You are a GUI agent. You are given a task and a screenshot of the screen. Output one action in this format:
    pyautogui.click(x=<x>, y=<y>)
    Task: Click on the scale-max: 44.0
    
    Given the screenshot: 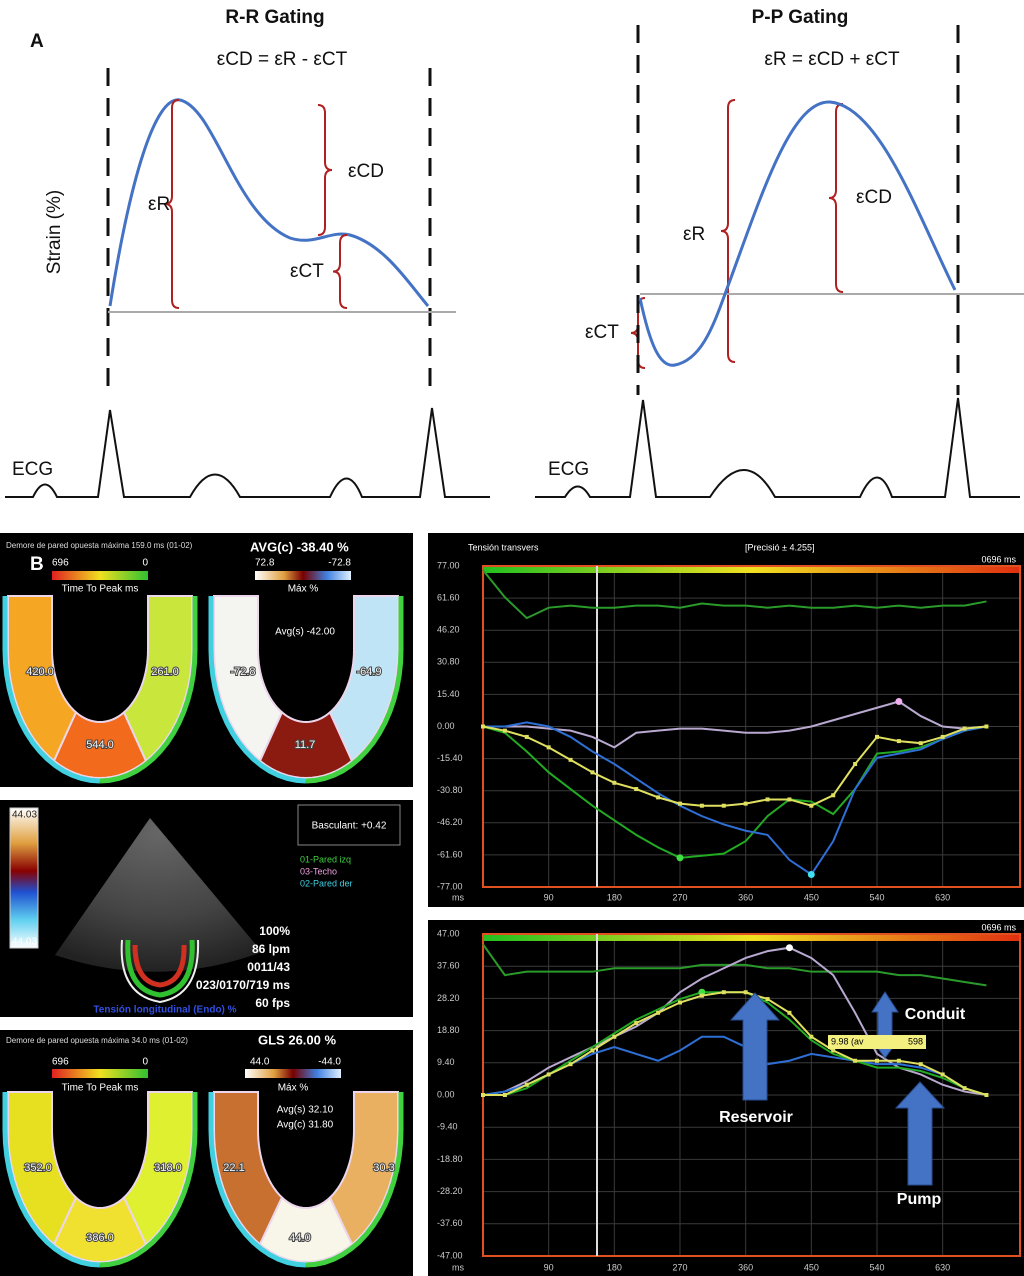 What is the action you would take?
    pyautogui.click(x=260, y=1062)
    